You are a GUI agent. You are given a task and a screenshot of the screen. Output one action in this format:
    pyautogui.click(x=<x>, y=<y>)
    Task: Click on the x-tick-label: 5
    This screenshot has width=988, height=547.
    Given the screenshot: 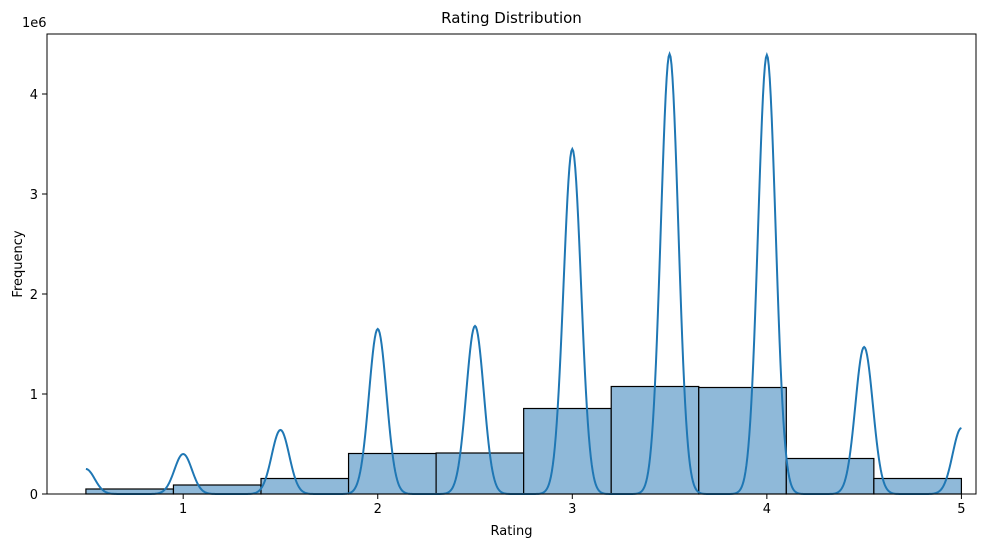 What is the action you would take?
    pyautogui.click(x=961, y=509)
    